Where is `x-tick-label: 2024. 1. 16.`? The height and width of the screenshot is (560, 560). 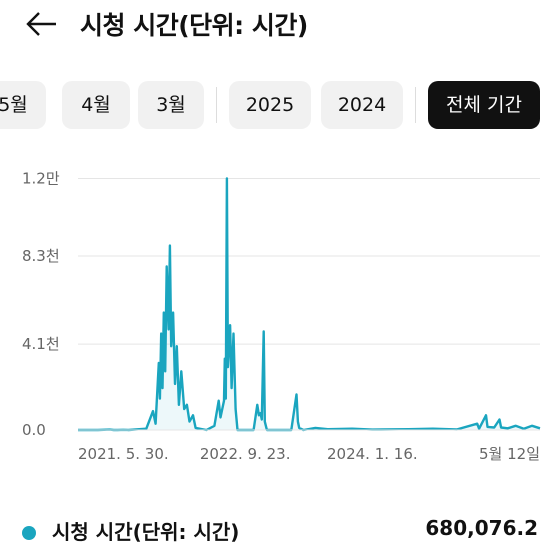 x-tick-label: 2024. 1. 16. is located at coordinates (372, 454).